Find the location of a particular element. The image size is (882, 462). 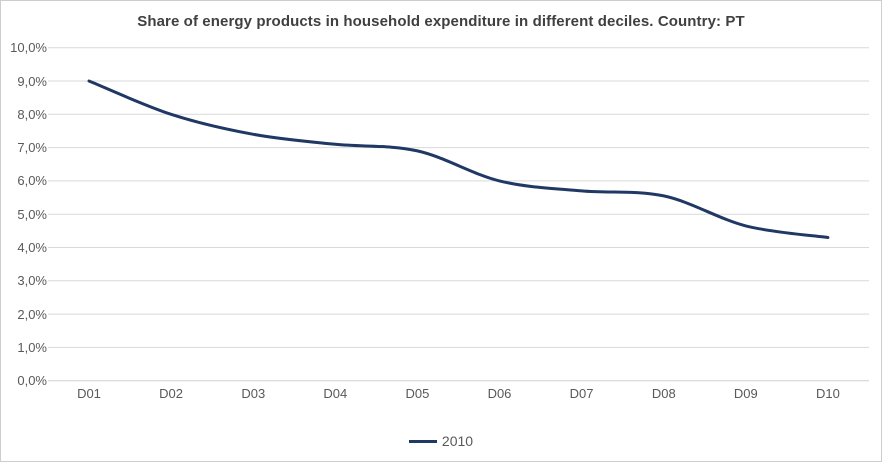

x-axis-tick-label: D10 is located at coordinates (827, 393).